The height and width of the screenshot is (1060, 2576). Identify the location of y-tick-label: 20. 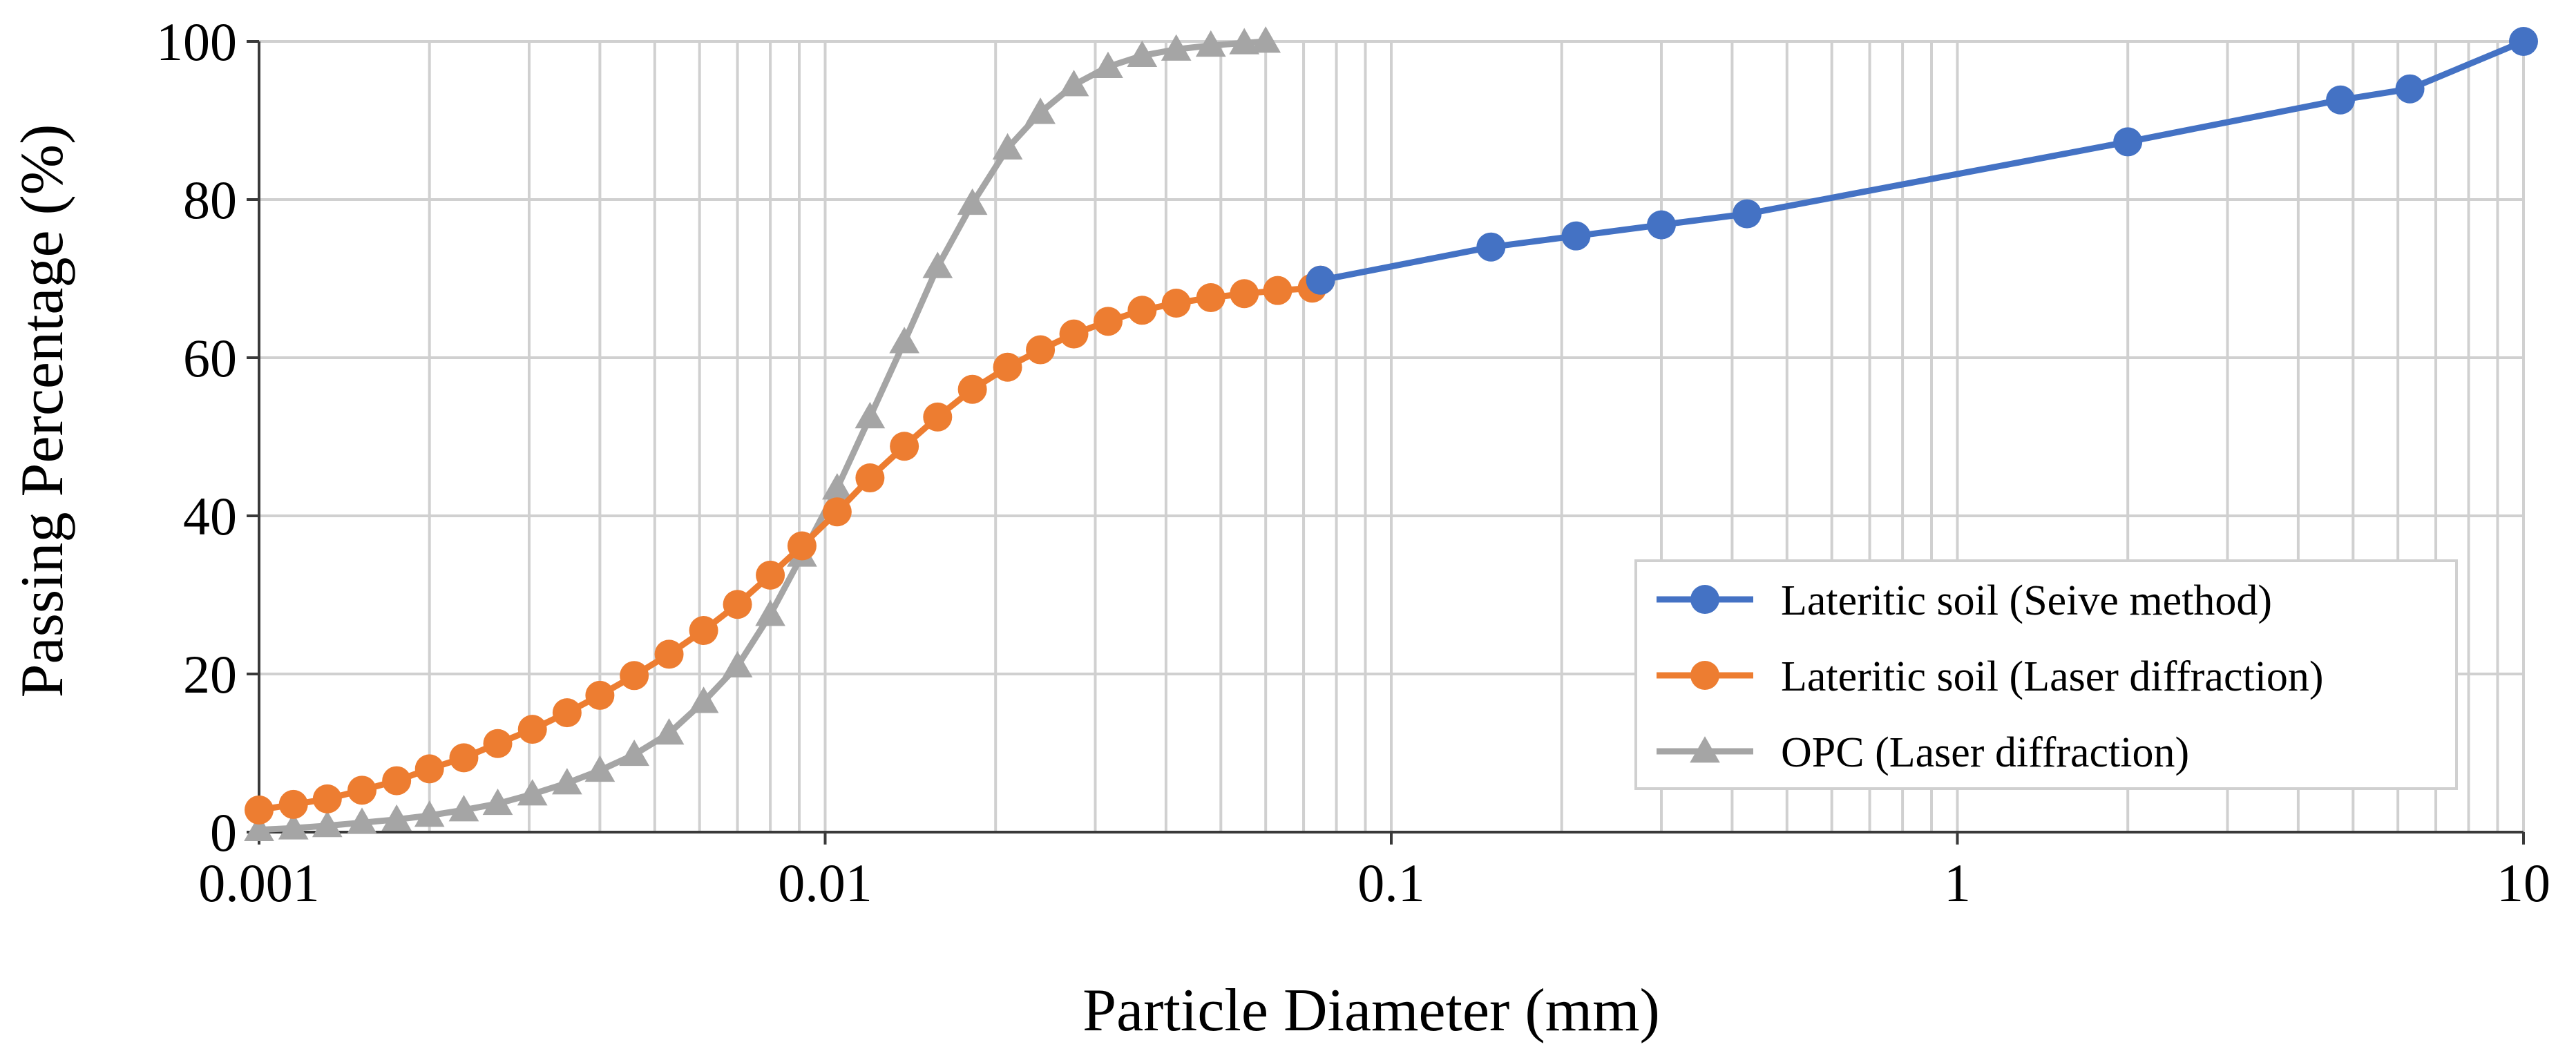
(210, 674).